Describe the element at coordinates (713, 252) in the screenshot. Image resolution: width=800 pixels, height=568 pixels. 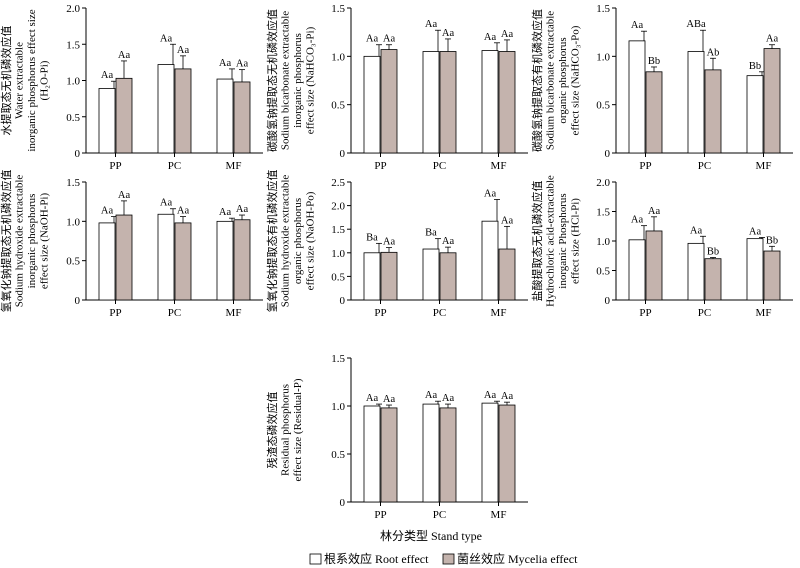
I see `significance-label: Bb` at that location.